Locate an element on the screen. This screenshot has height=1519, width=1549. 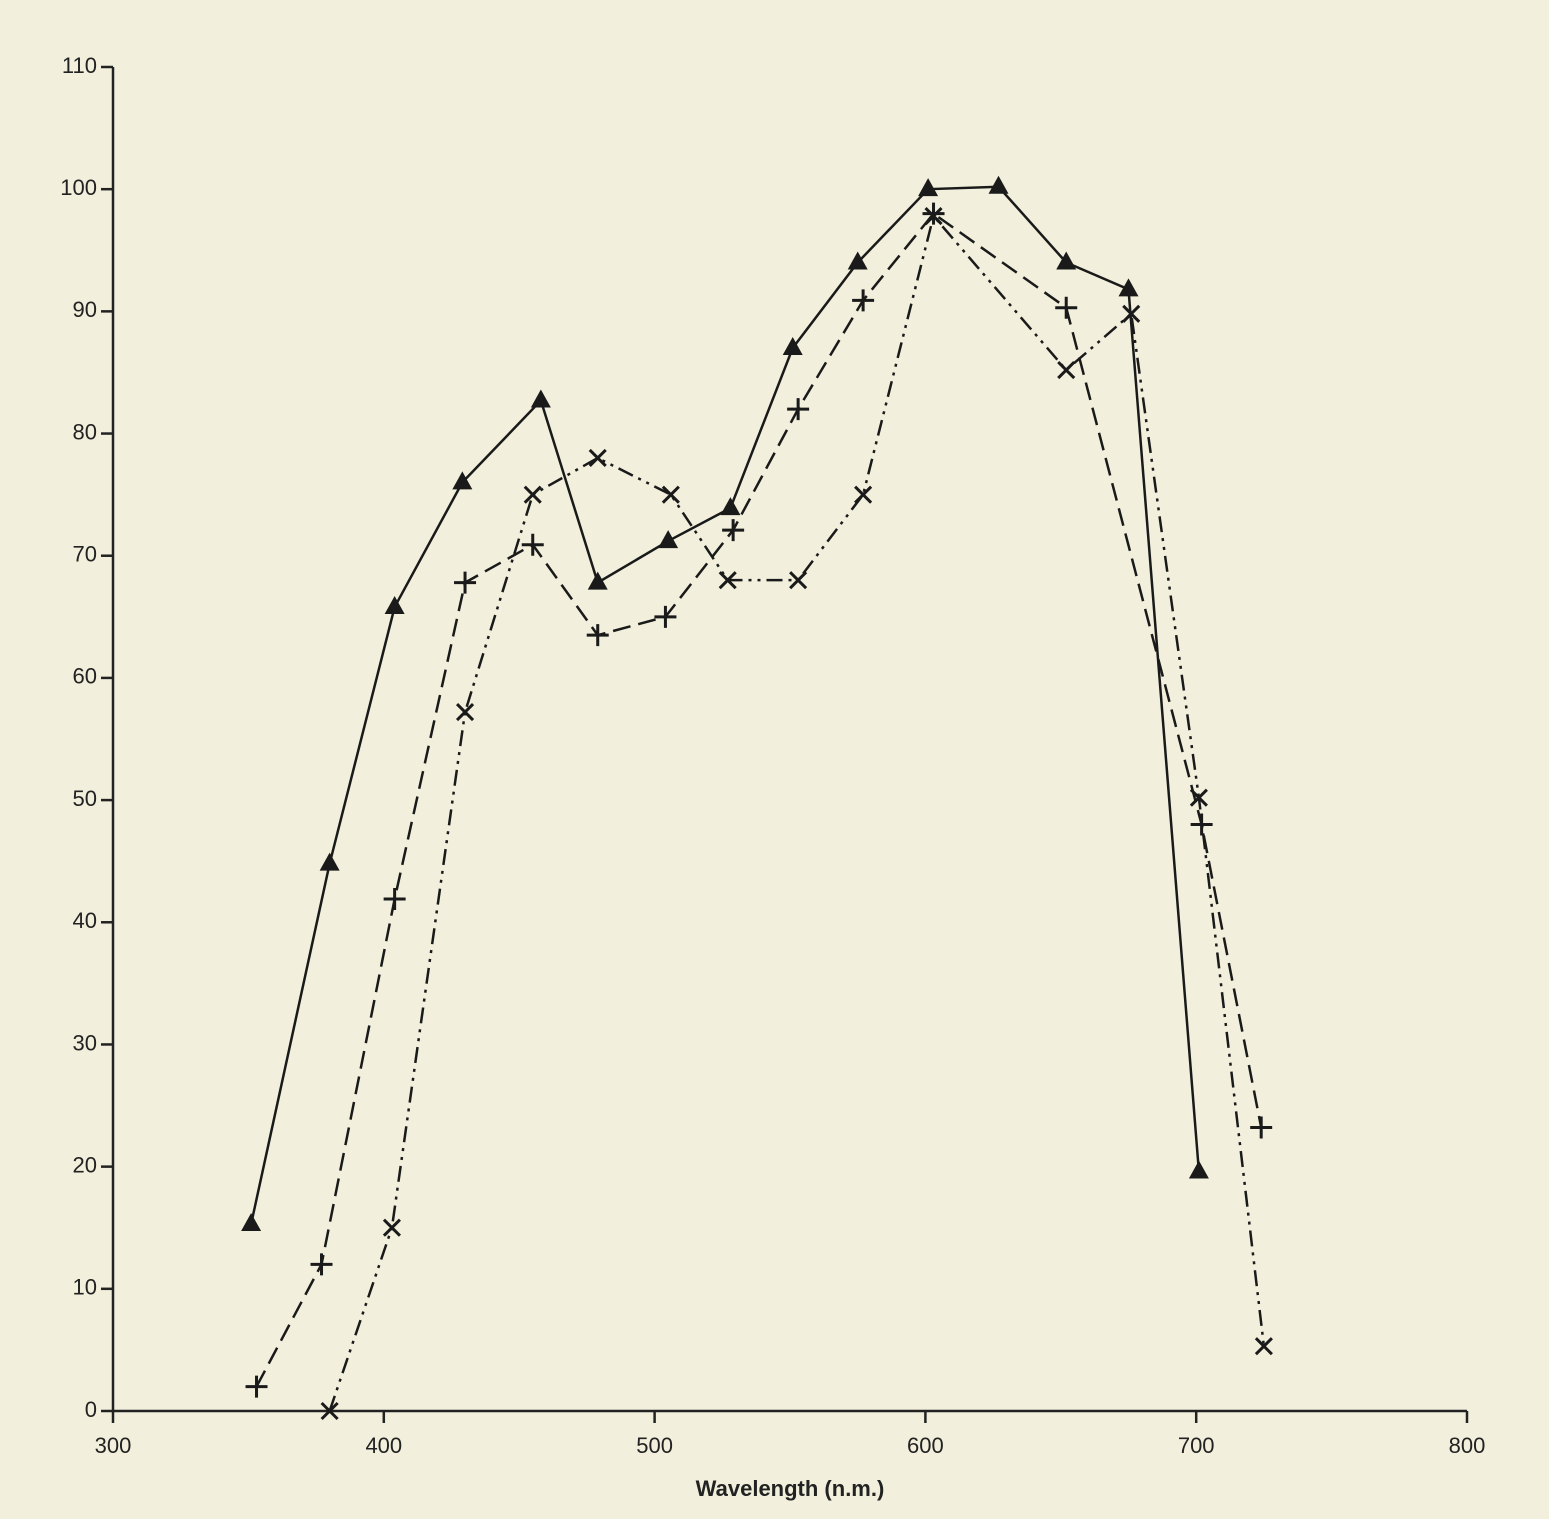
y-tick-label: 90 is located at coordinates (85, 309).